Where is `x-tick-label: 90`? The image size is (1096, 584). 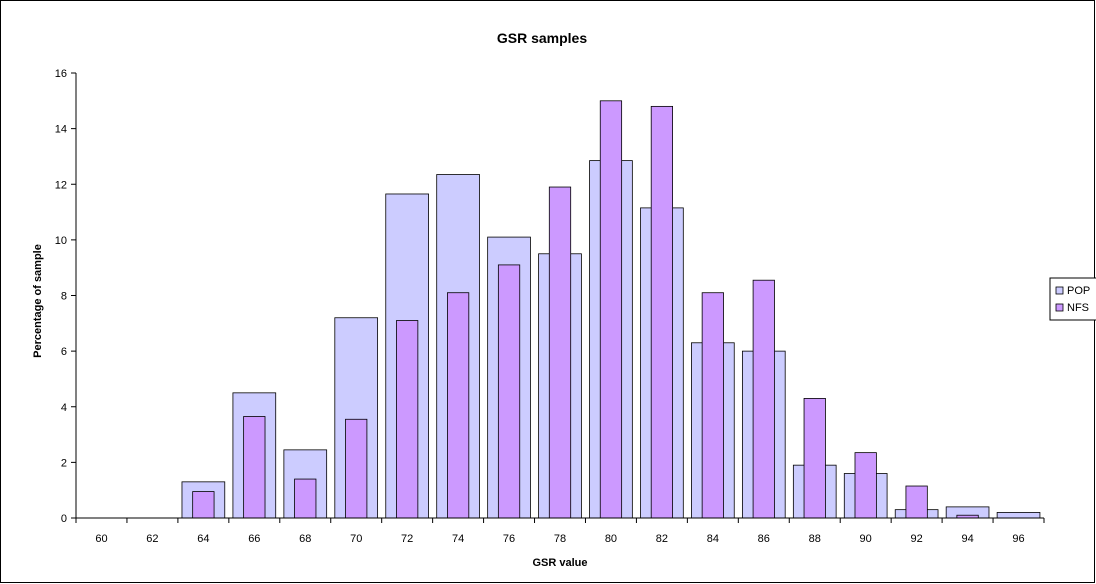 x-tick-label: 90 is located at coordinates (866, 539).